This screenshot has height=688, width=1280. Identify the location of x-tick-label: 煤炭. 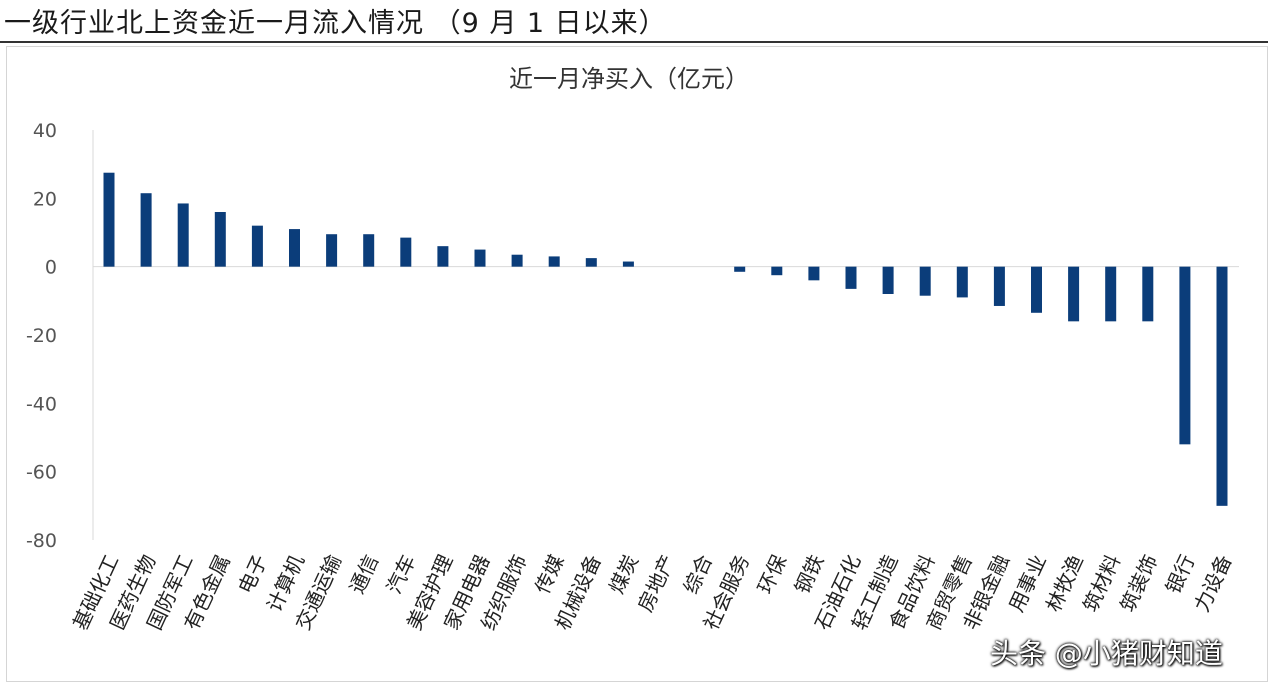
(623, 574).